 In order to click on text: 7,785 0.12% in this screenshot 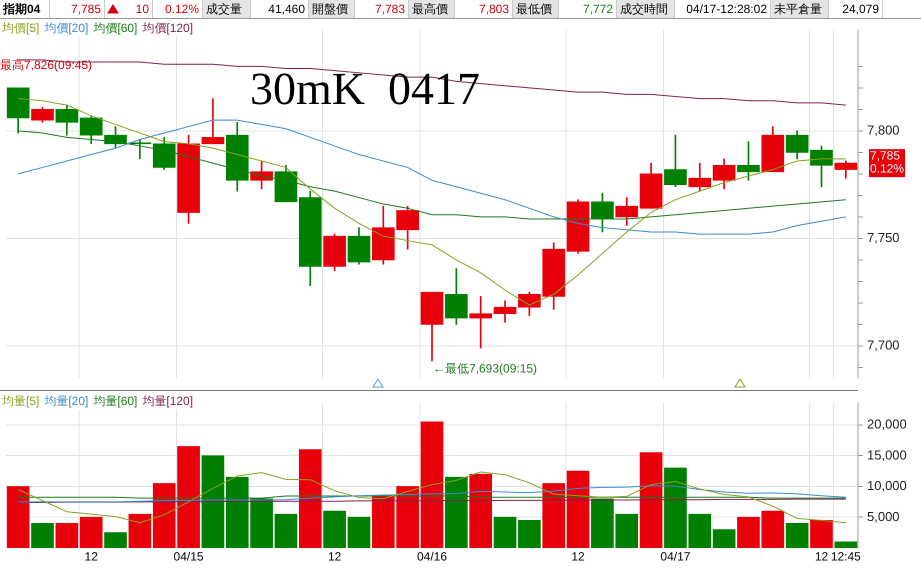, I will do `click(887, 162)`.